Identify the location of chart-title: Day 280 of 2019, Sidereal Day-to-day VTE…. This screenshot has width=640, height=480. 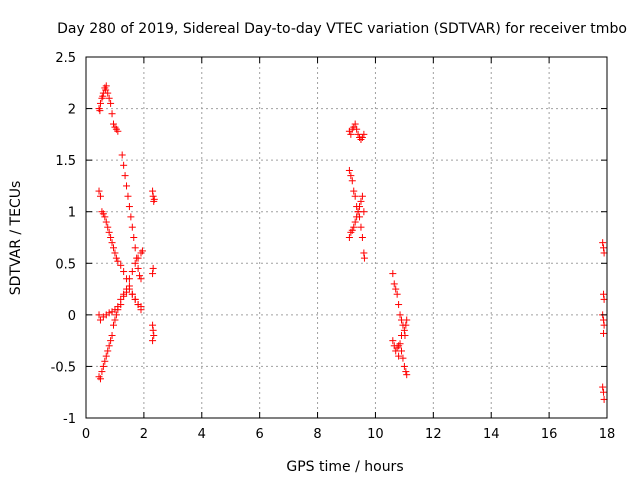
(342, 29).